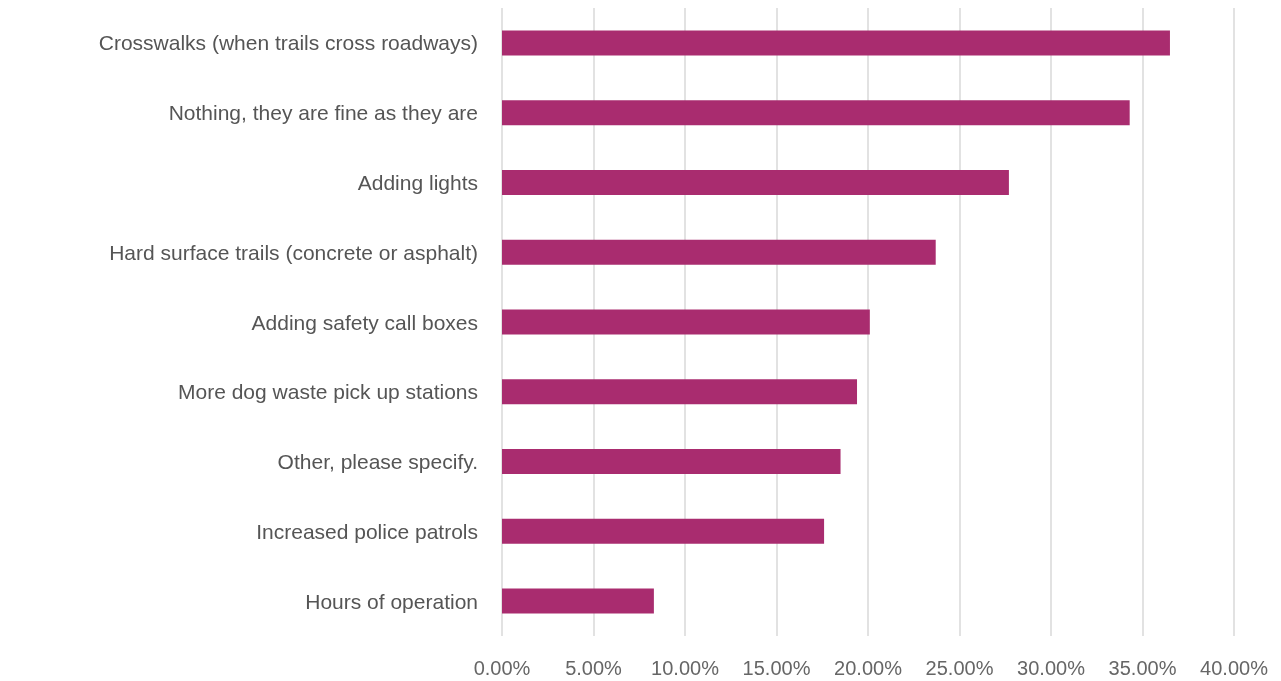 The height and width of the screenshot is (681, 1281). I want to click on x-tick-label: 15.00%, so click(776, 668).